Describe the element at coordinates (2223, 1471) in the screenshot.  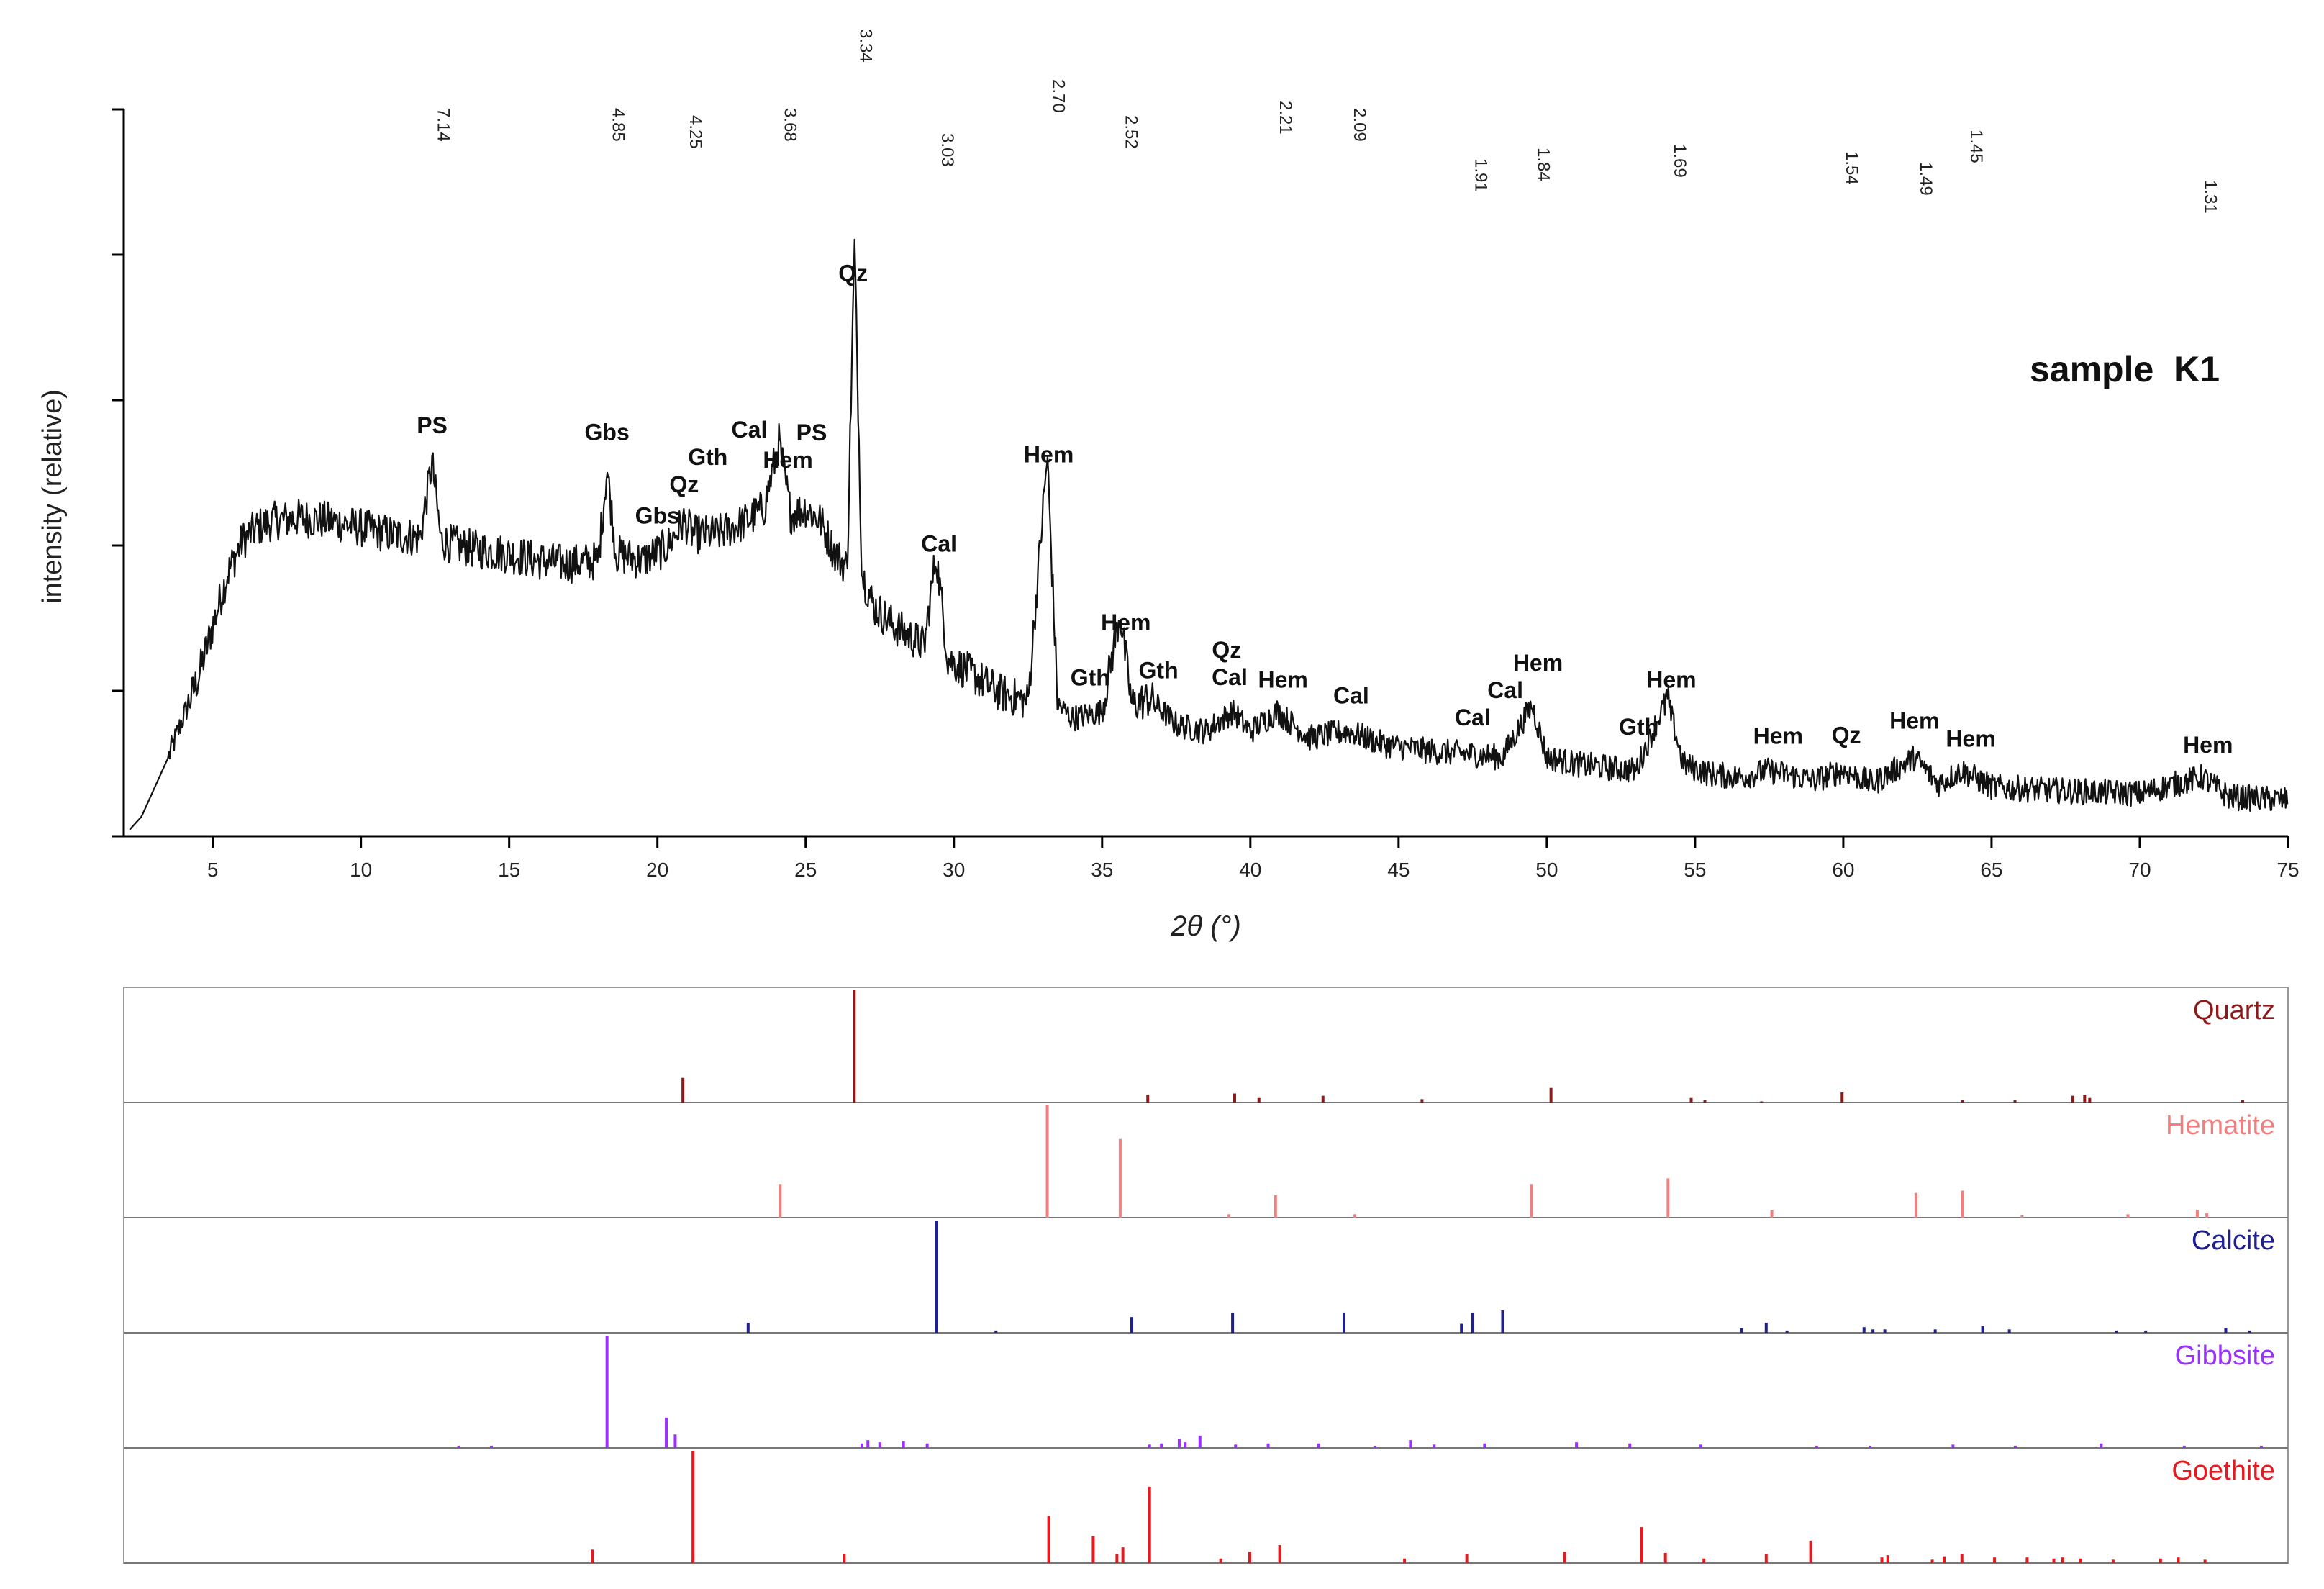
I see `phase-name-goethite: Goethite` at that location.